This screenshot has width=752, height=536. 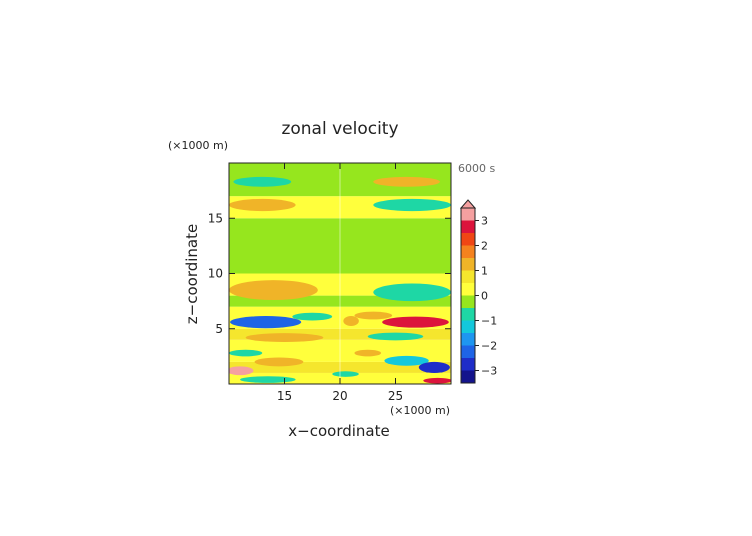 I want to click on colorbar-overflow-arrow, so click(x=468, y=204).